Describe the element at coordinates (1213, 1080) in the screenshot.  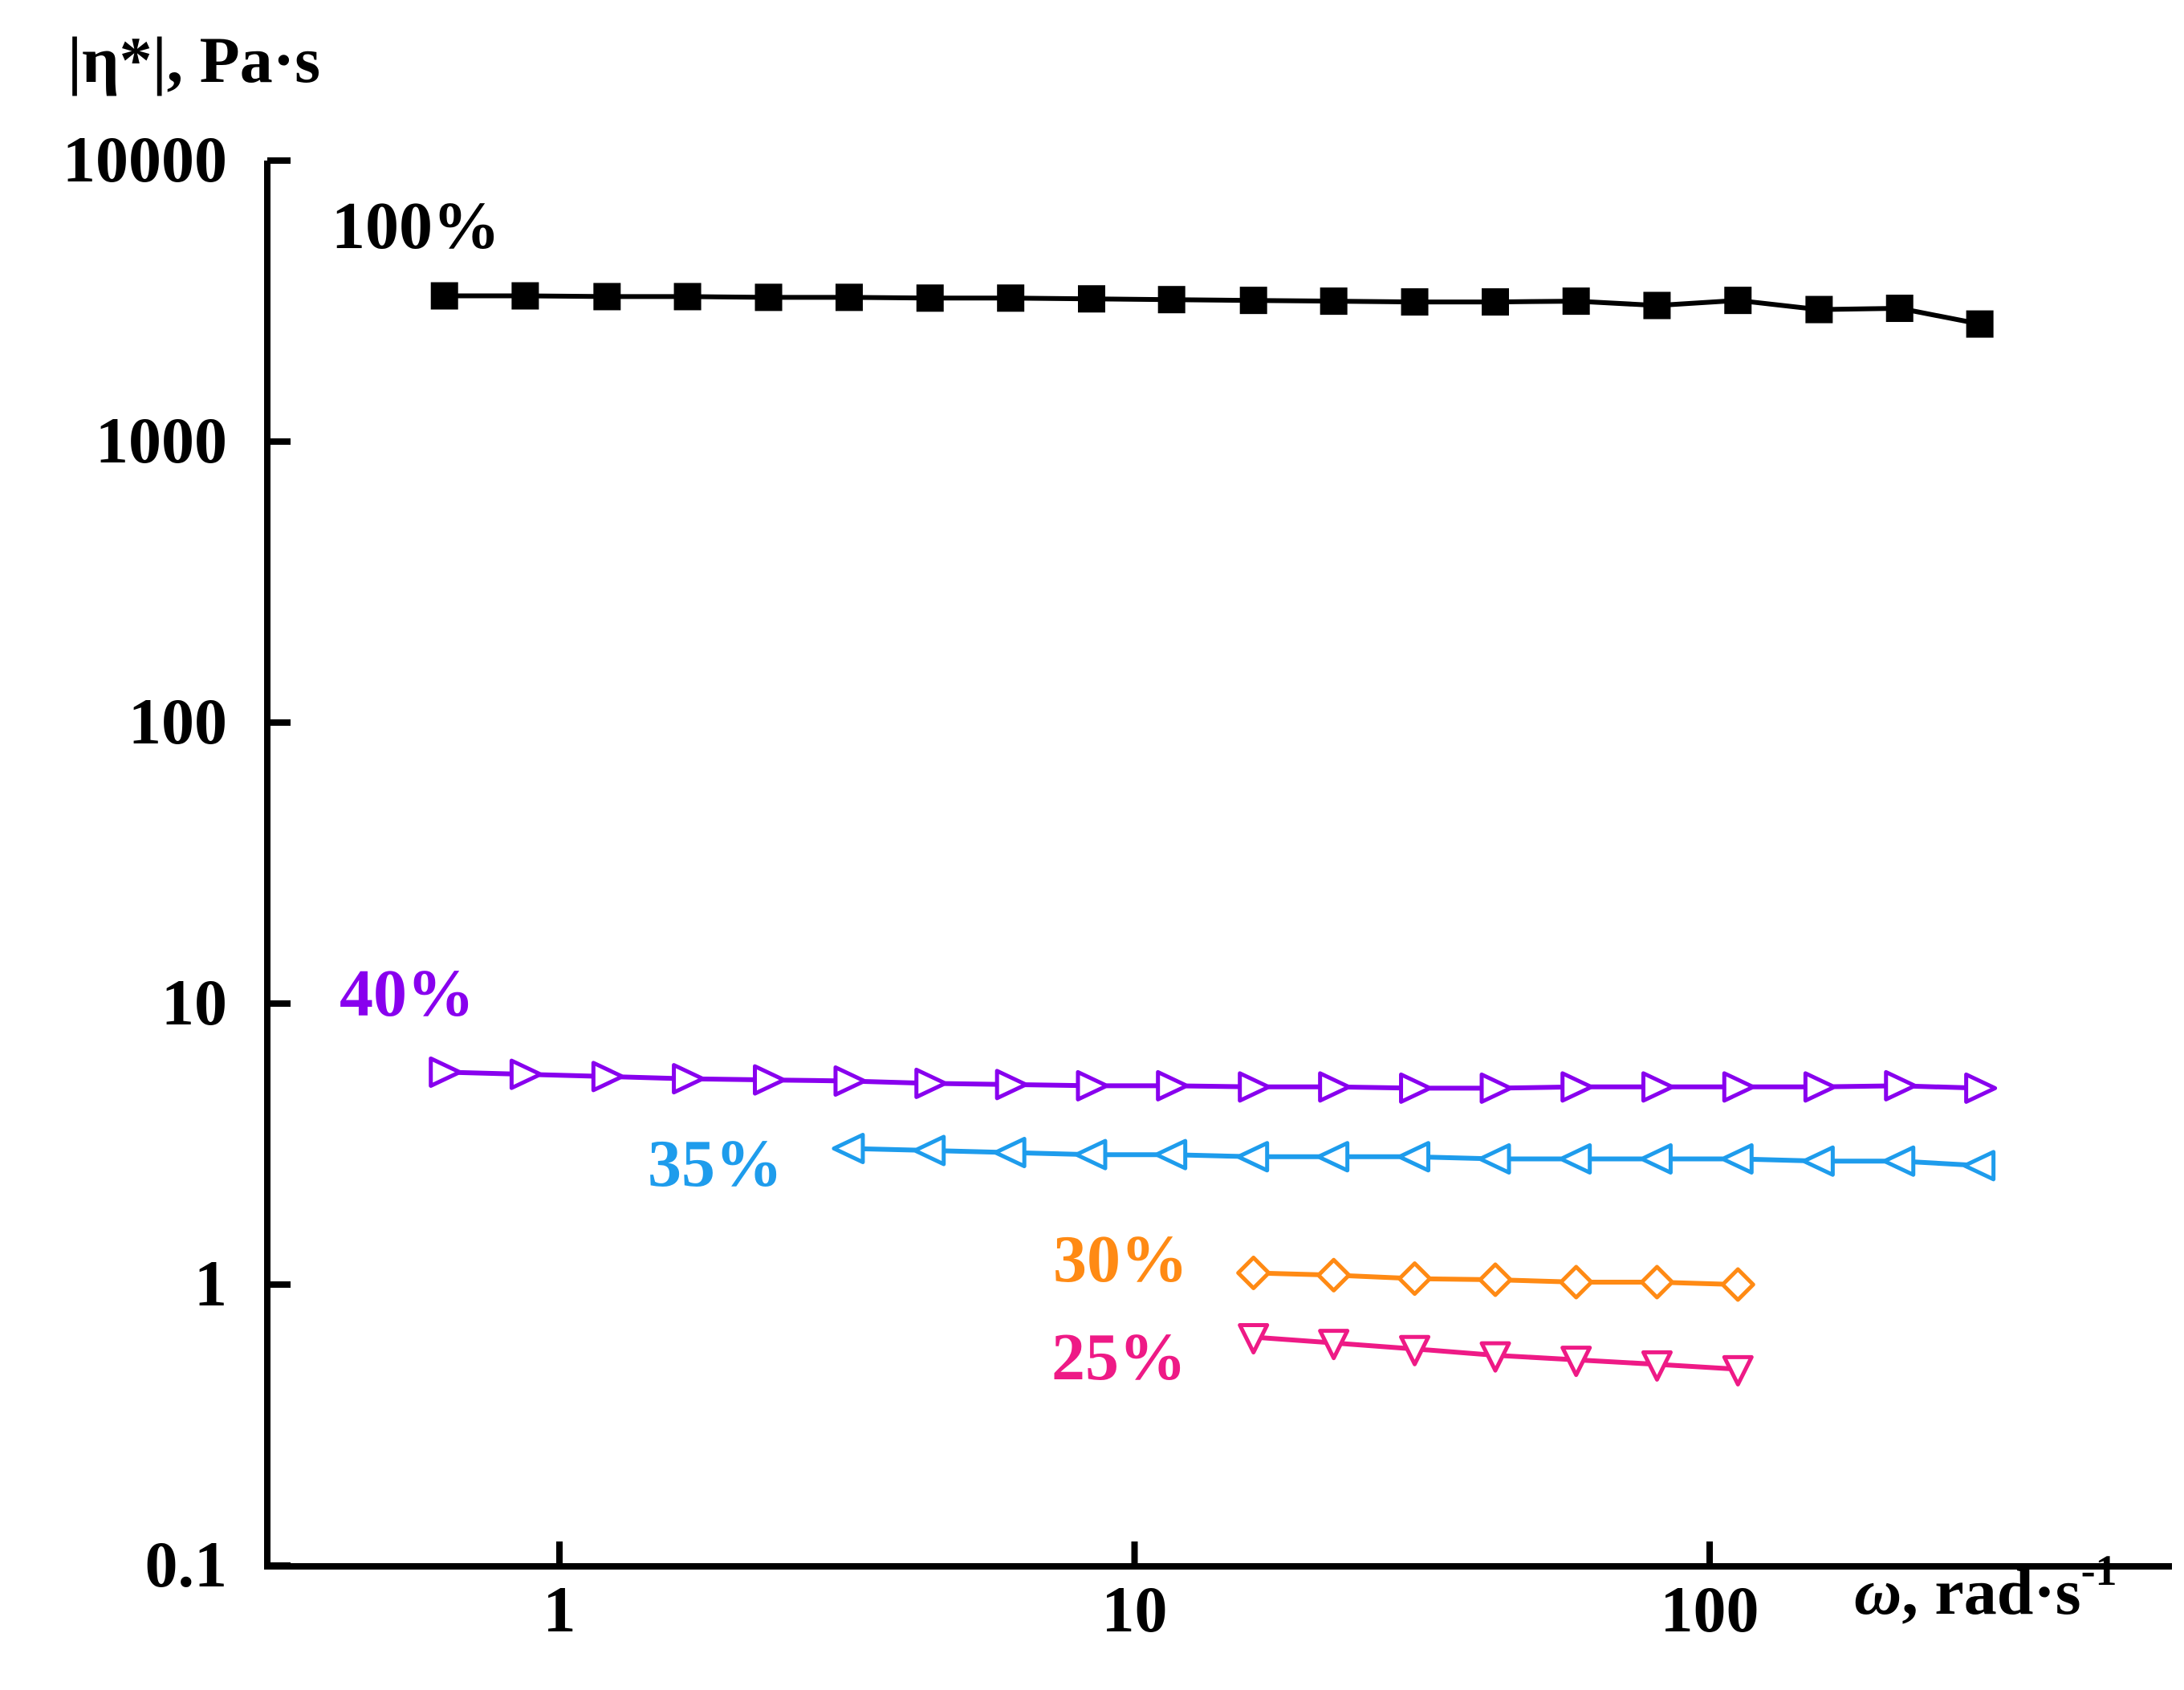
I see `series-40-percent` at that location.